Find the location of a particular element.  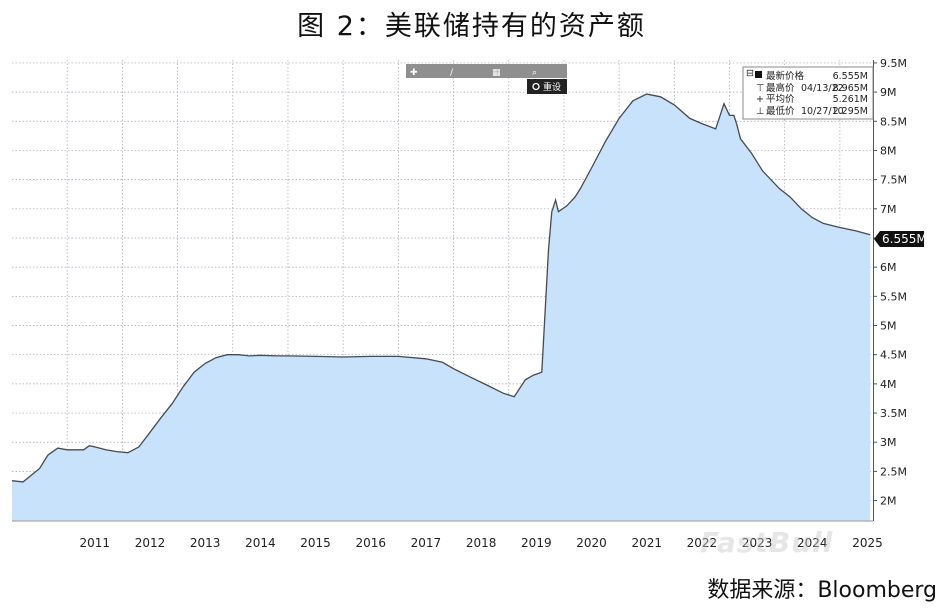

x-tick-label: 2023 is located at coordinates (757, 543).